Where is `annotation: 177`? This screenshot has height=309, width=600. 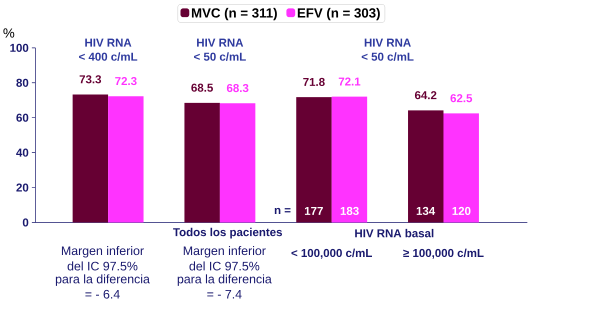
annotation: 177 is located at coordinates (313, 210).